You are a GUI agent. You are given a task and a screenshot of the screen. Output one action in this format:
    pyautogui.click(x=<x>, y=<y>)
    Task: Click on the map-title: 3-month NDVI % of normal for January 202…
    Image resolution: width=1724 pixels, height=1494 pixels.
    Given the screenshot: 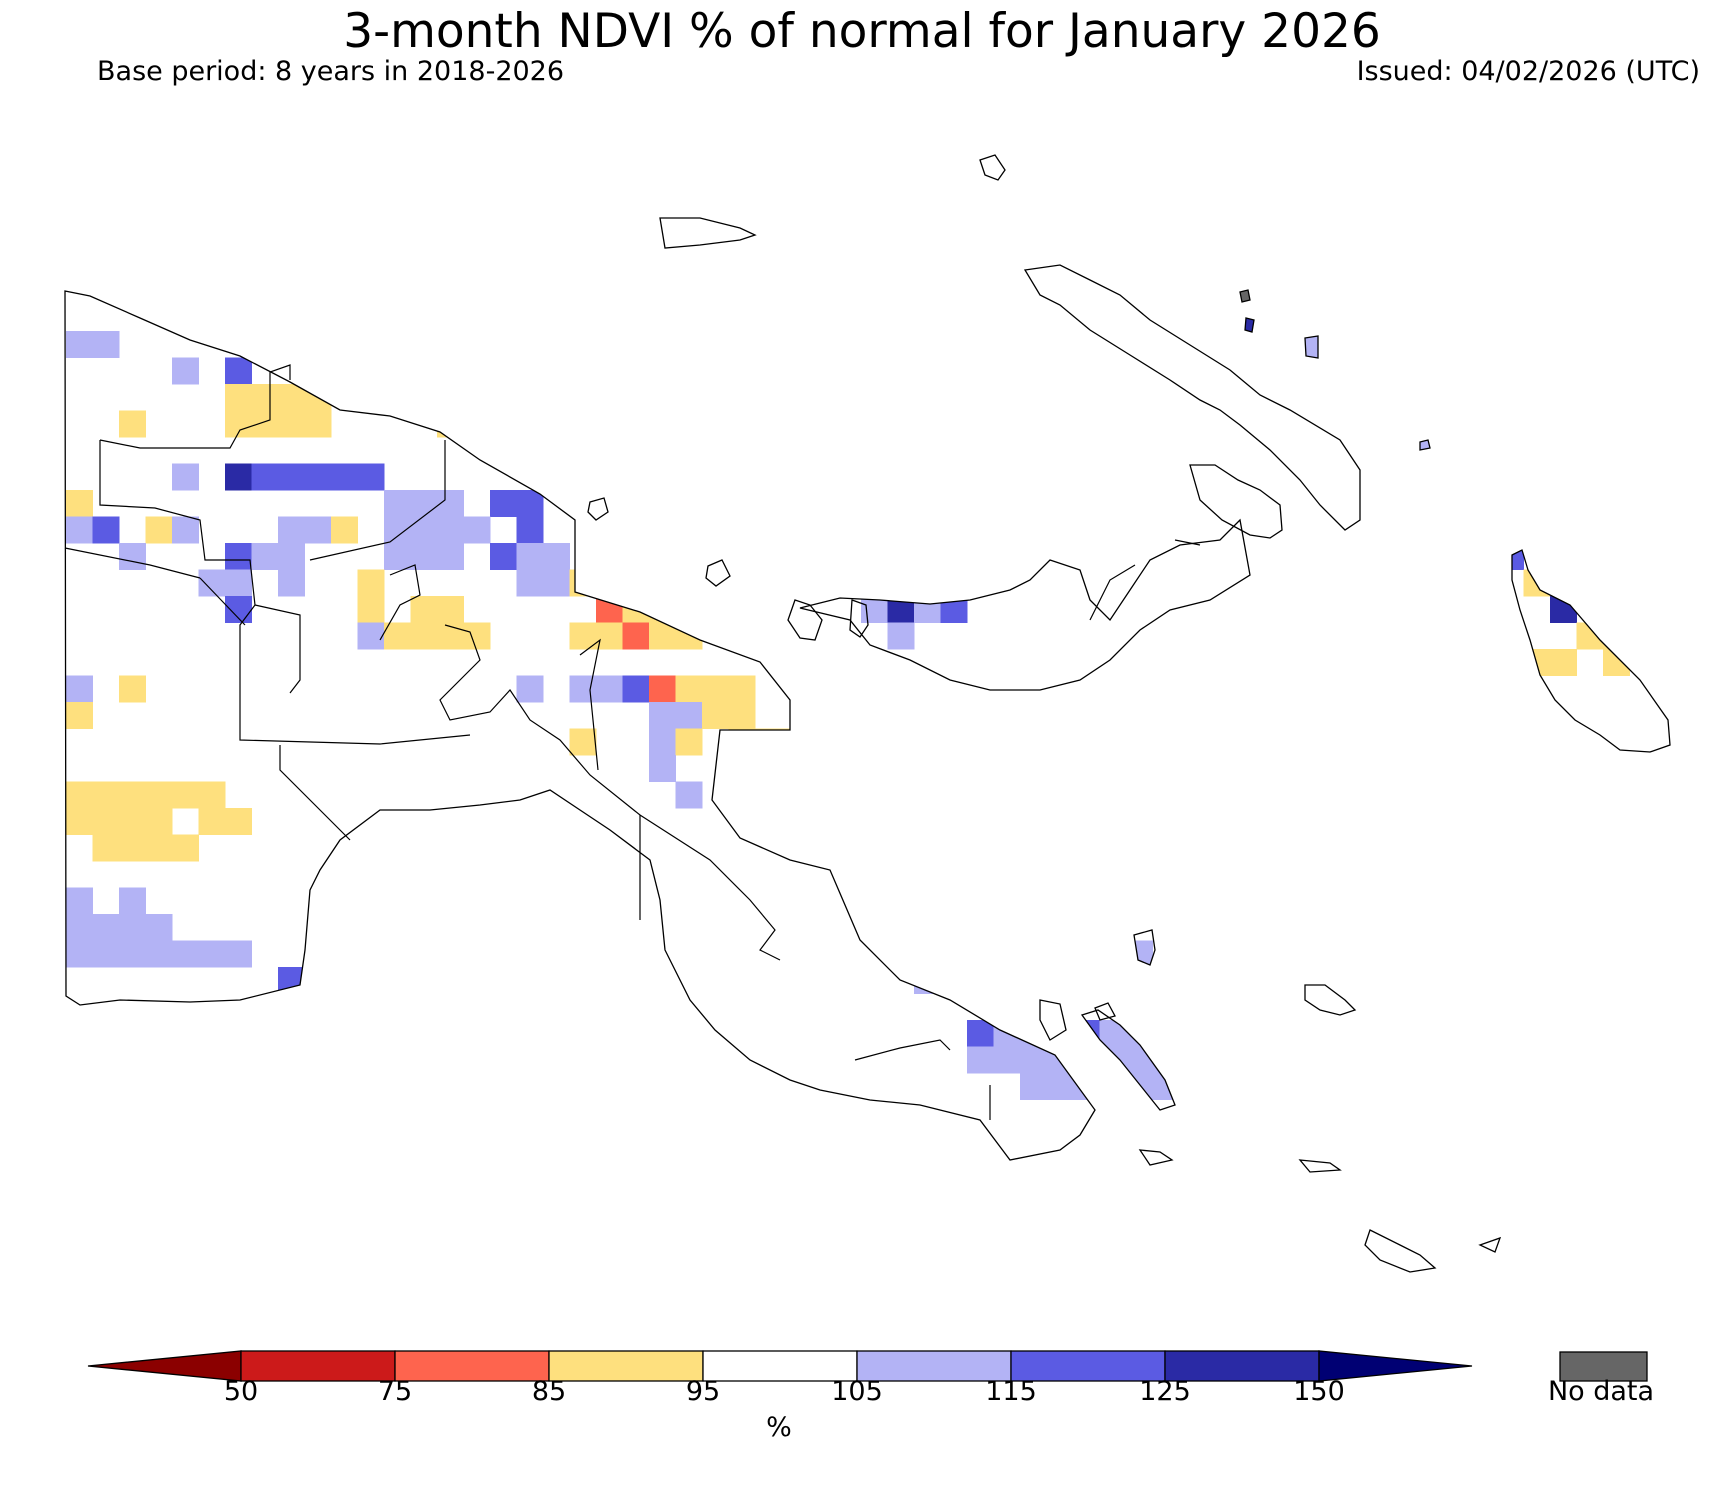 What is the action you would take?
    pyautogui.click(x=862, y=31)
    